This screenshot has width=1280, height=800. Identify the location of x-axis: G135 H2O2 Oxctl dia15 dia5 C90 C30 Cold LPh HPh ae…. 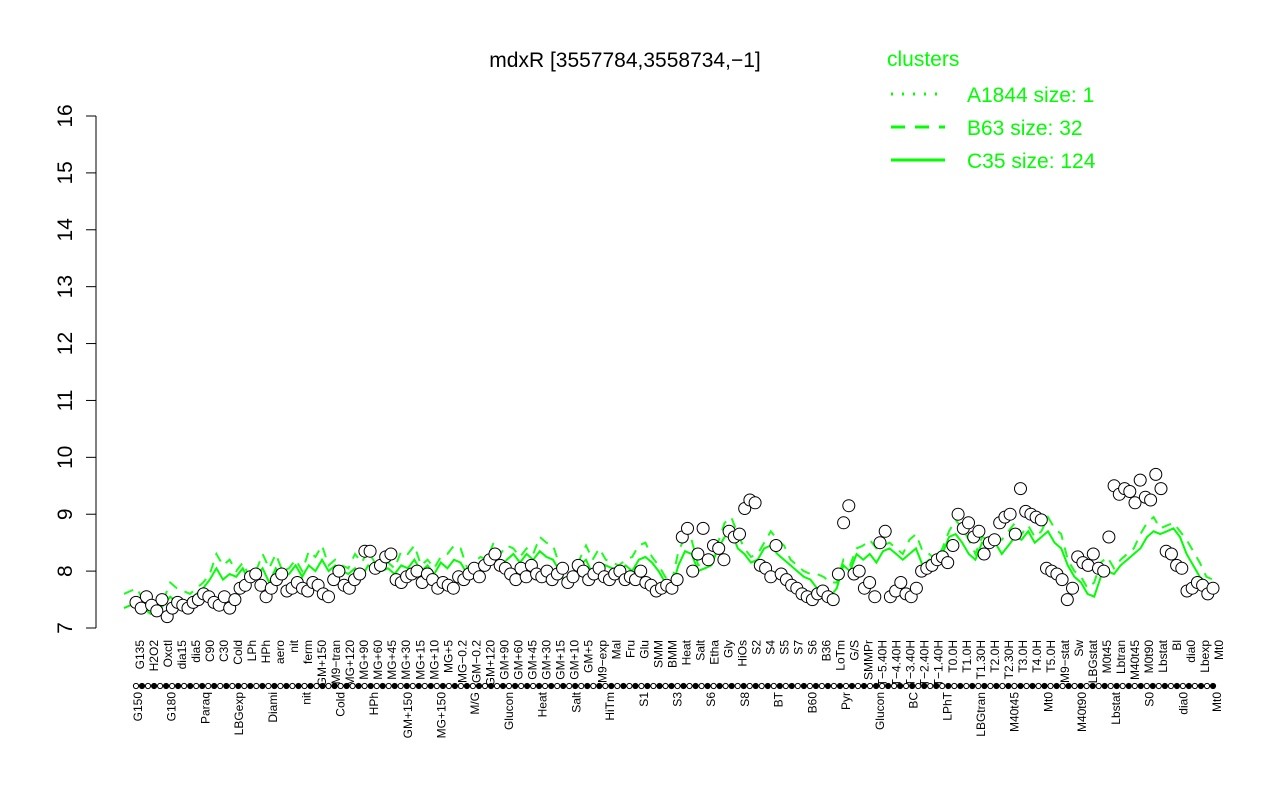
(678, 688).